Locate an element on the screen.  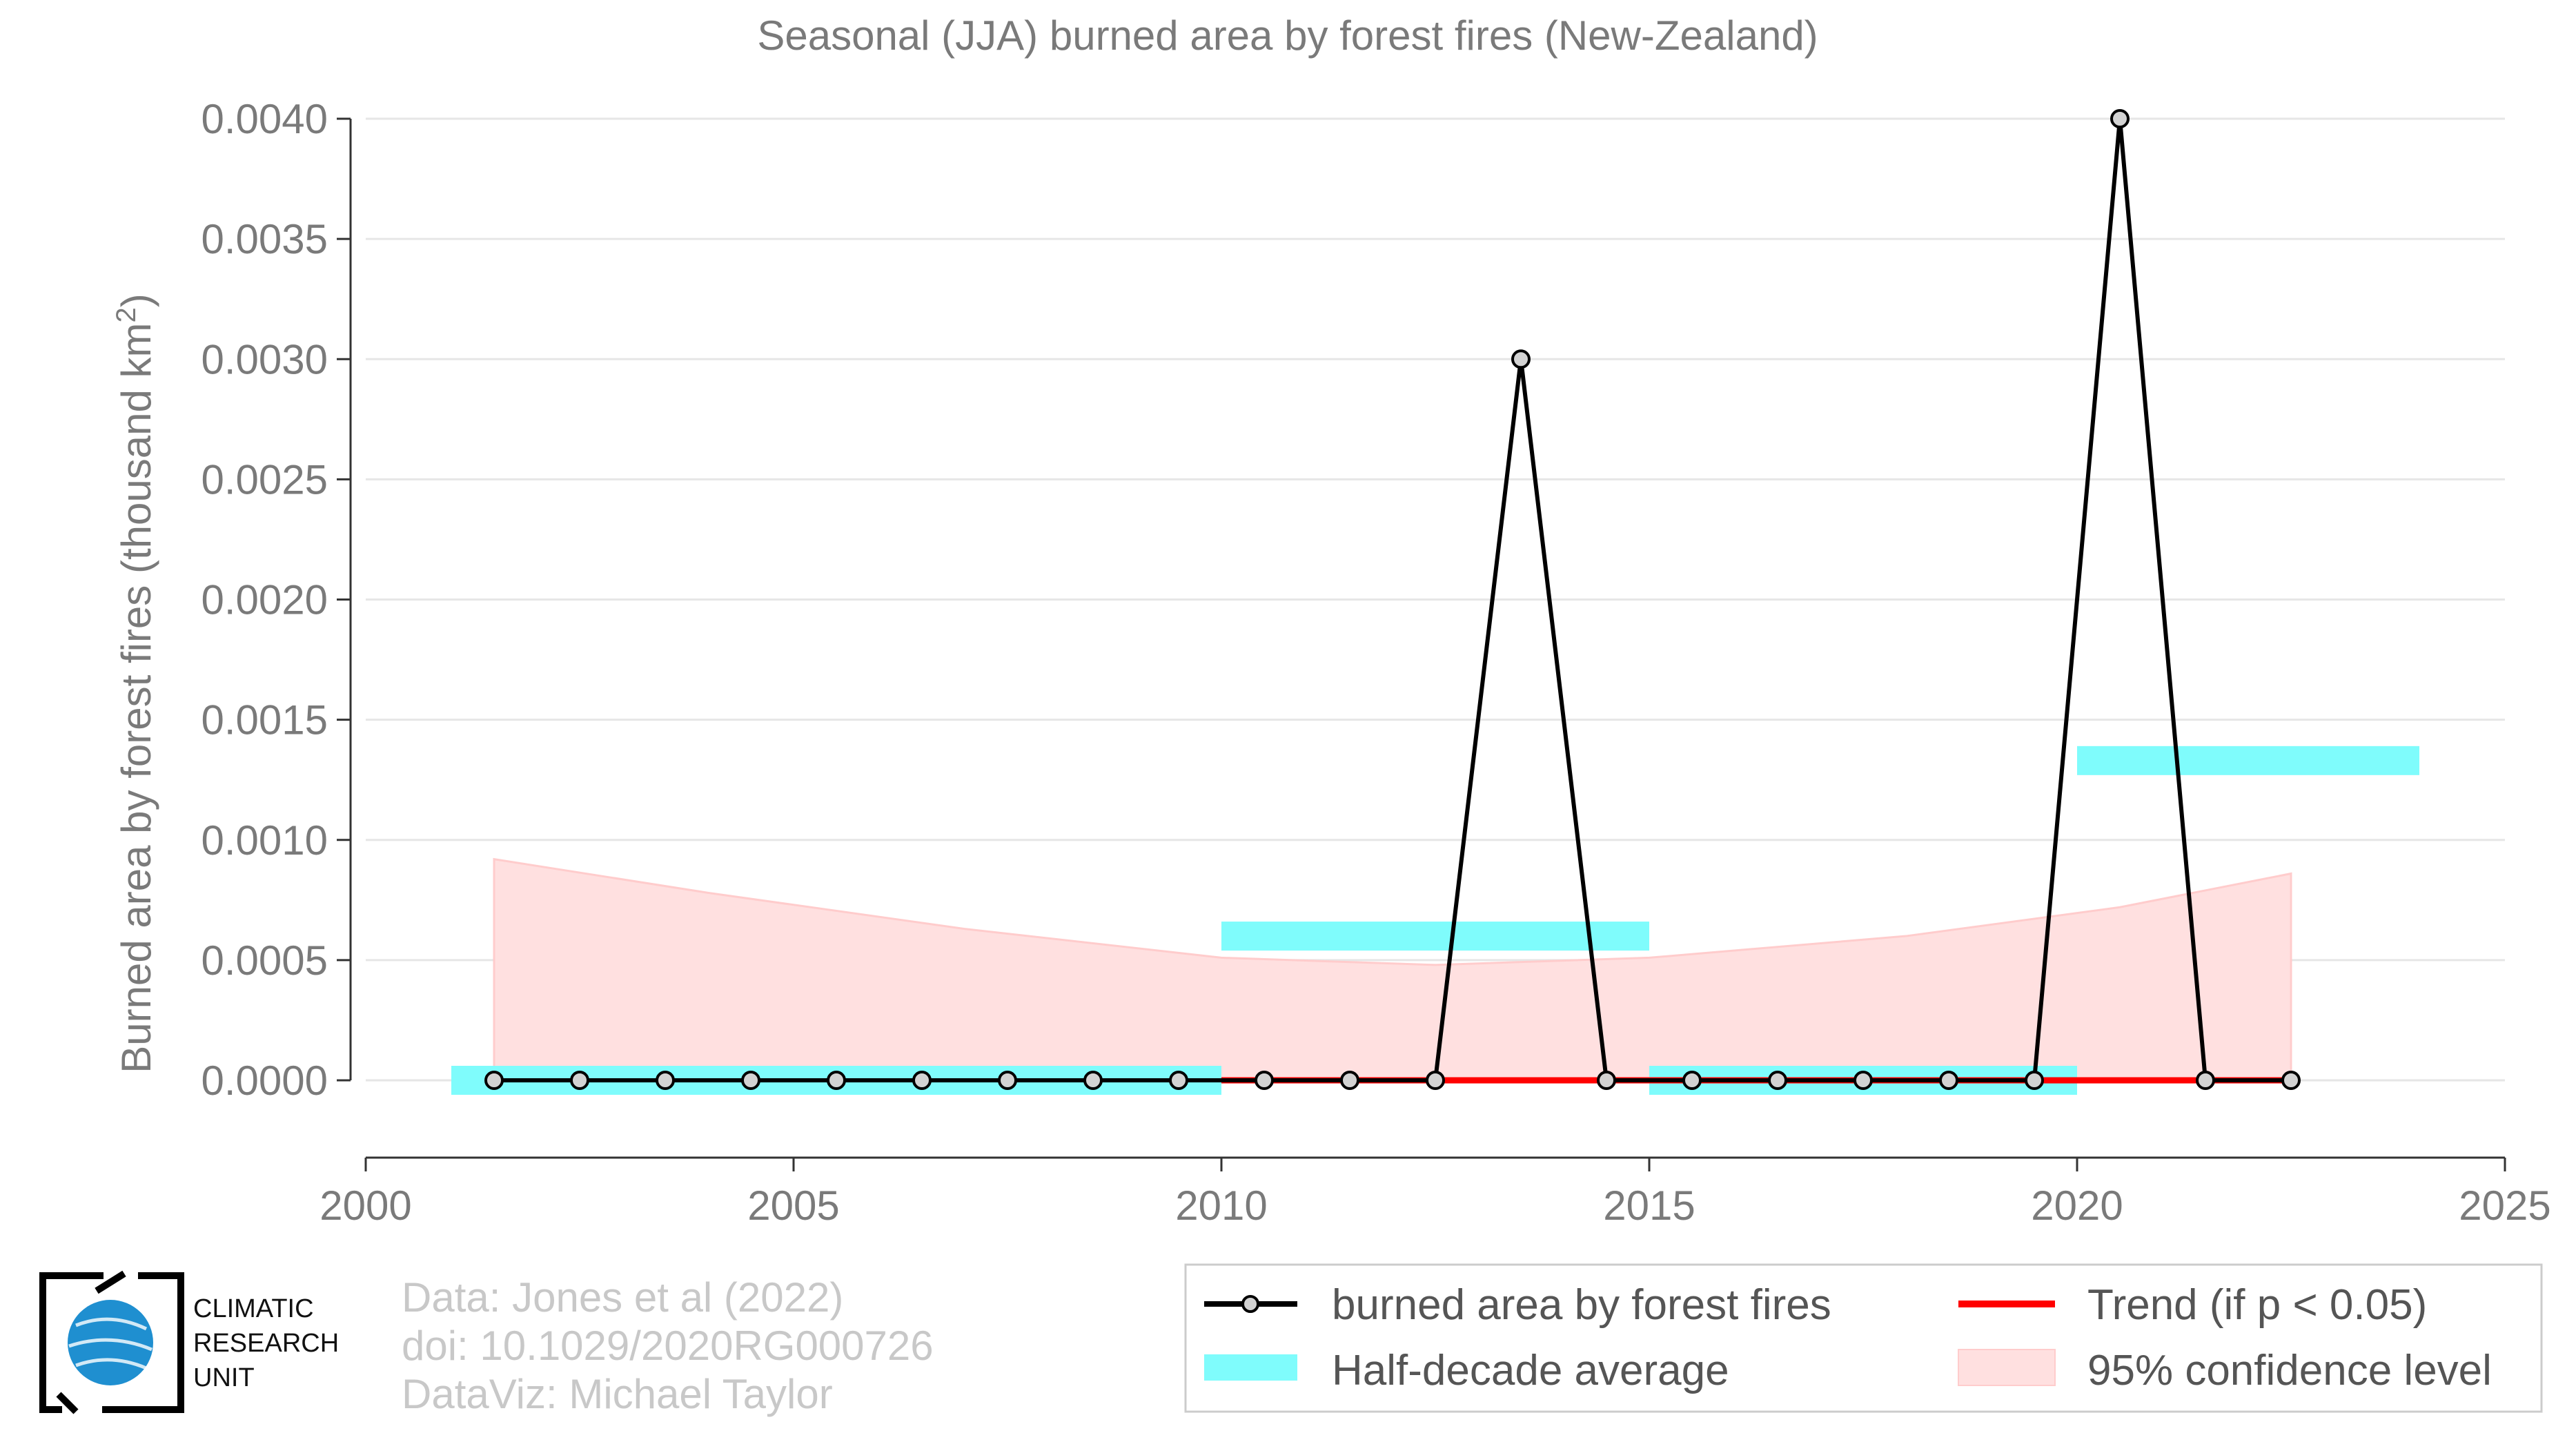
logo-line-3: UNIT is located at coordinates (224, 1378).